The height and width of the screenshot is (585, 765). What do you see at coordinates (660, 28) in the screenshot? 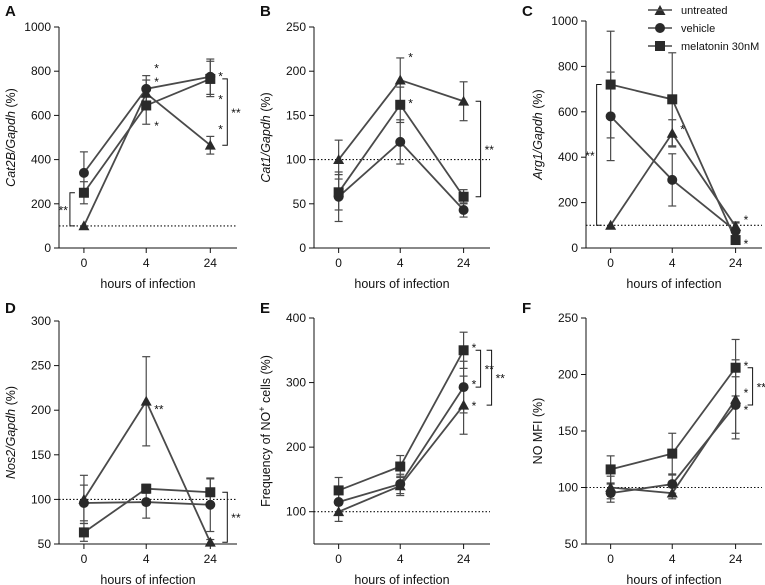
I see `legend-marker-circle` at bounding box center [660, 28].